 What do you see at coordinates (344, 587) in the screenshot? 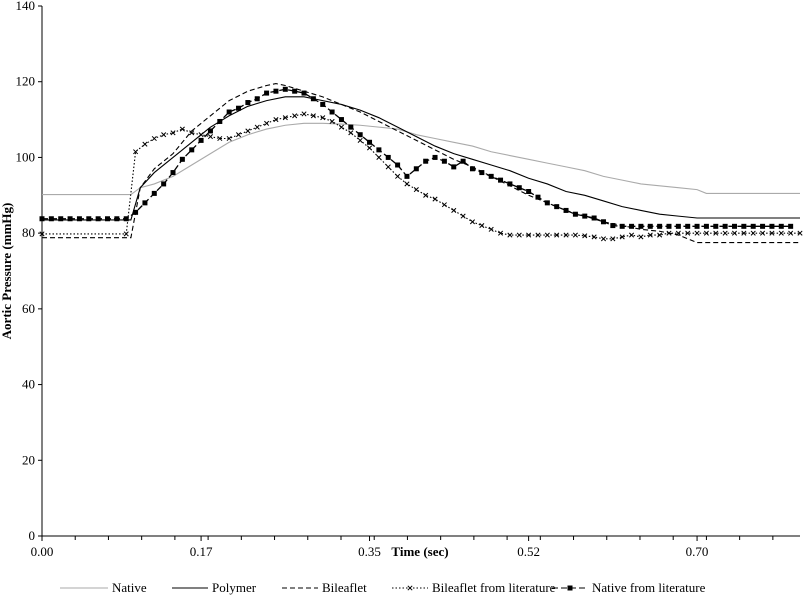
I see `legend-label-bileaflet: Bileaflet` at bounding box center [344, 587].